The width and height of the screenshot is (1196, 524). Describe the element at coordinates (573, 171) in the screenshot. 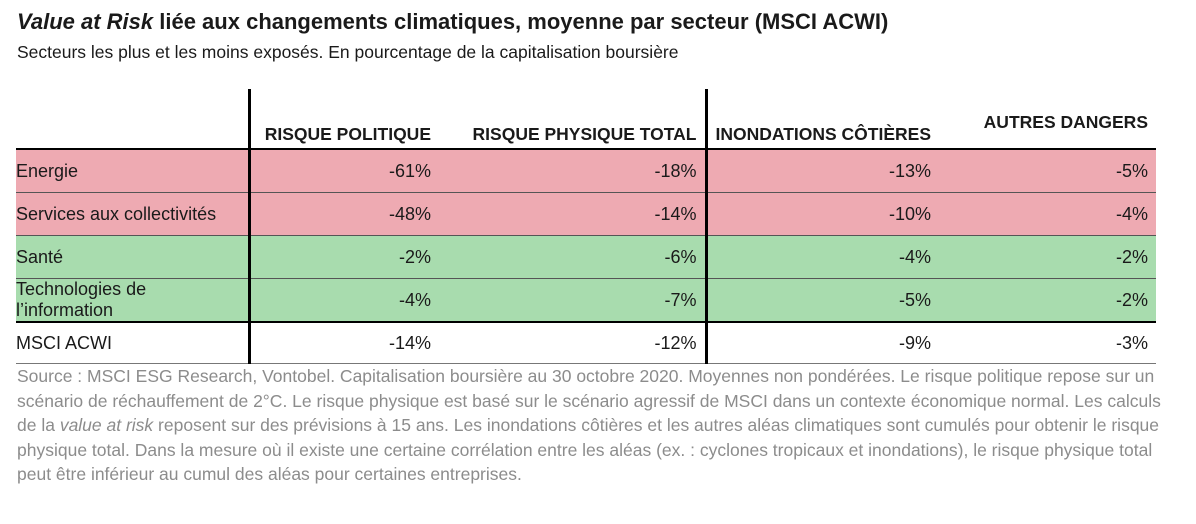

I see `cell-risque-physique-total: -18%` at that location.